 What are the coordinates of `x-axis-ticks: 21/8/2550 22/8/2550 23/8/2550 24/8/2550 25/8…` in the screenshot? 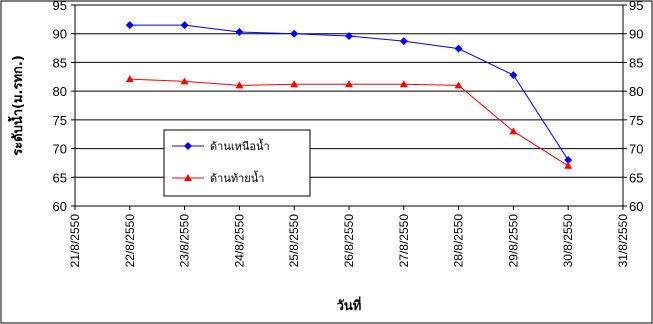 It's located at (349, 241).